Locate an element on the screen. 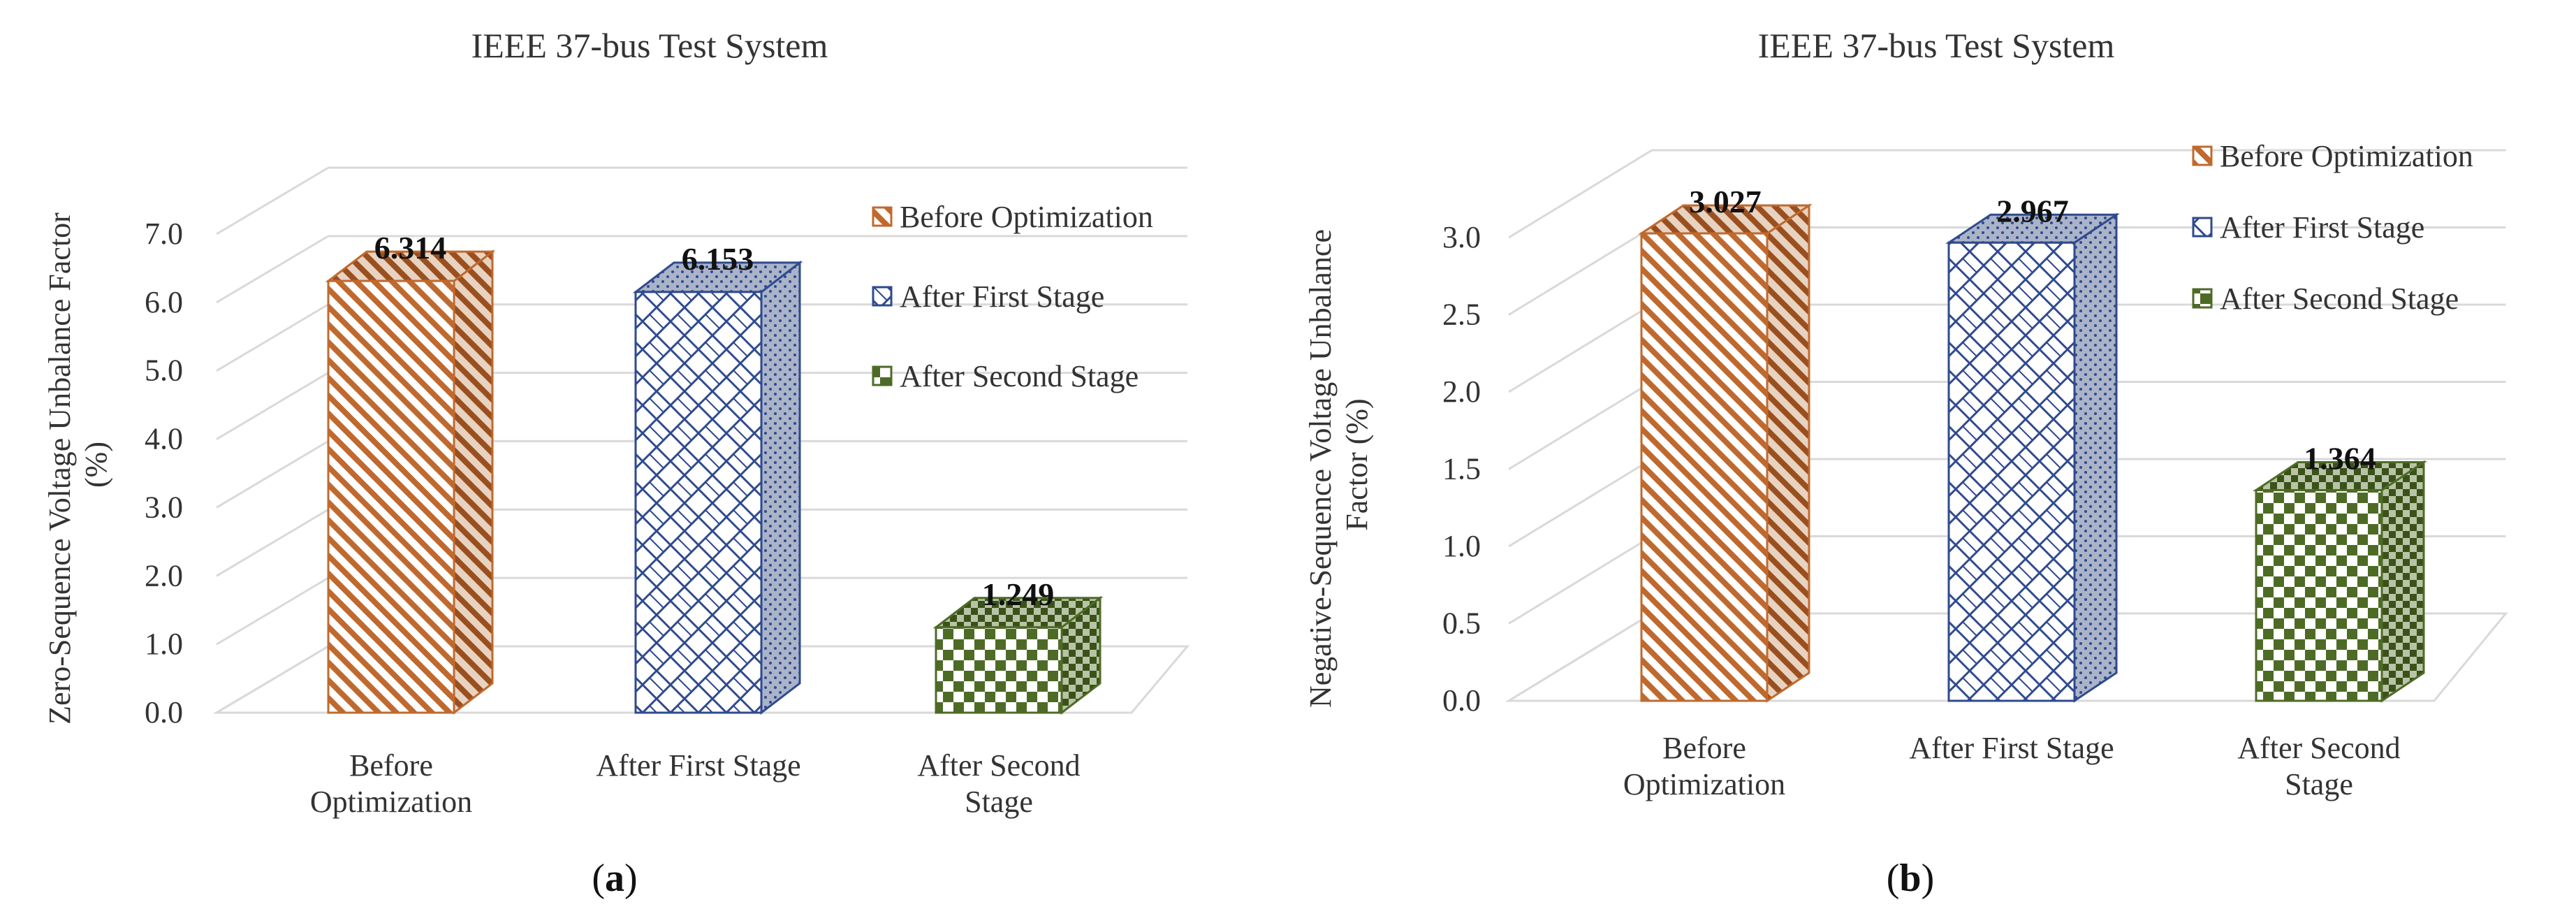 This screenshot has width=2576, height=923. data-label: 2.967 is located at coordinates (2032, 210).